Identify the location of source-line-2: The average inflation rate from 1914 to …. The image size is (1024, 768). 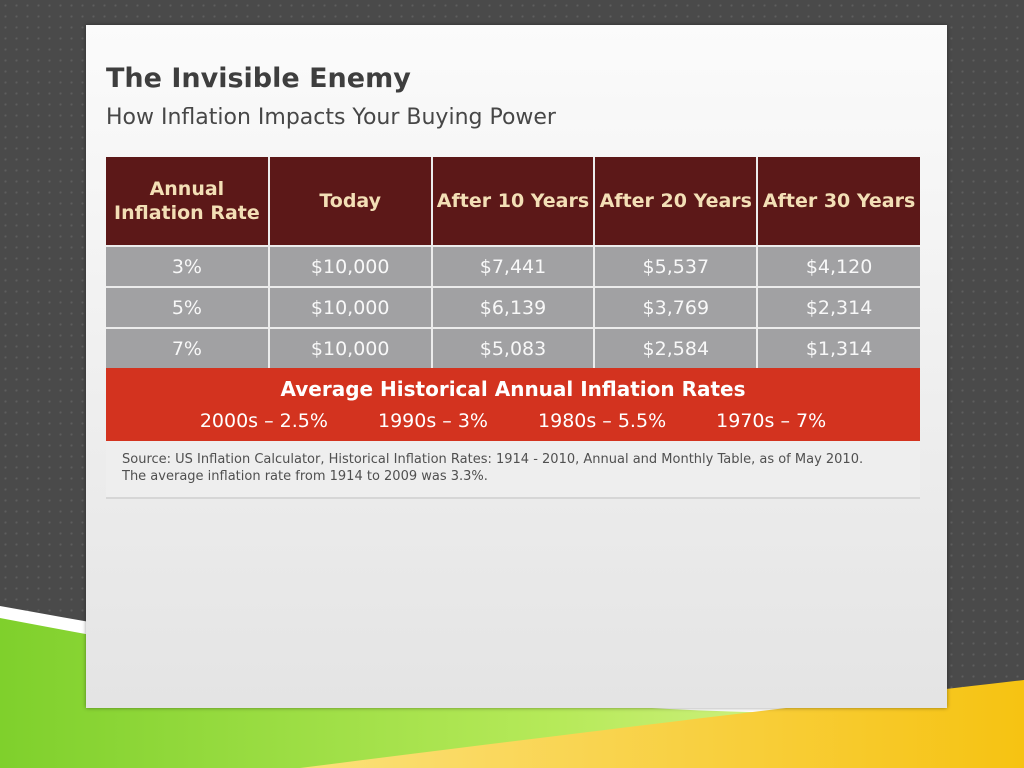
(305, 476).